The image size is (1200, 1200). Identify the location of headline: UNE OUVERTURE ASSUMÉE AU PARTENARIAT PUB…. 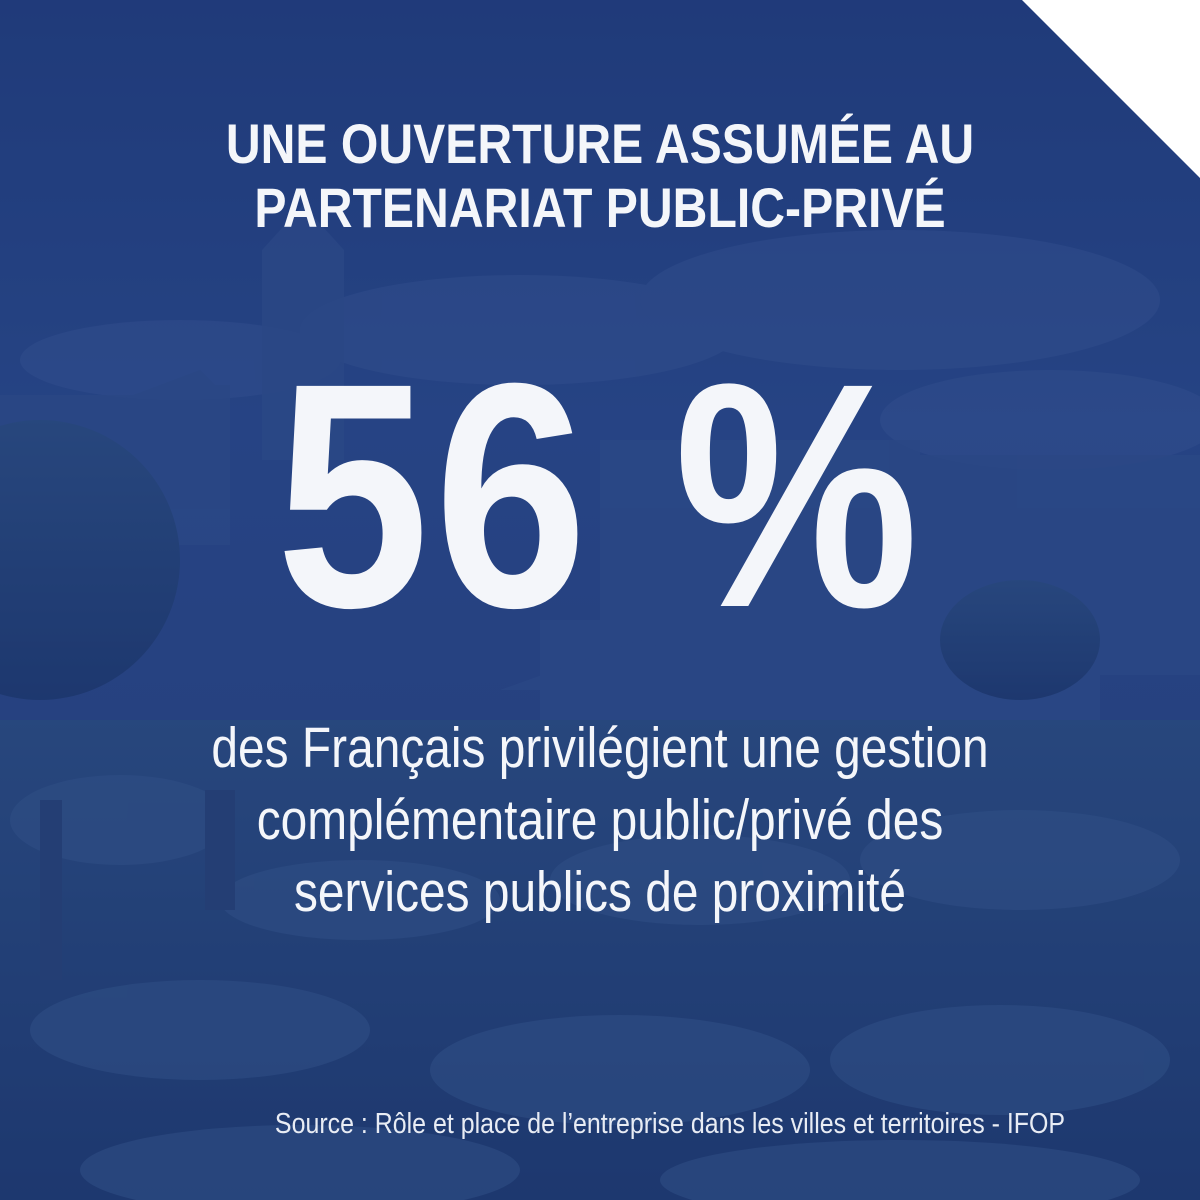
(600, 175).